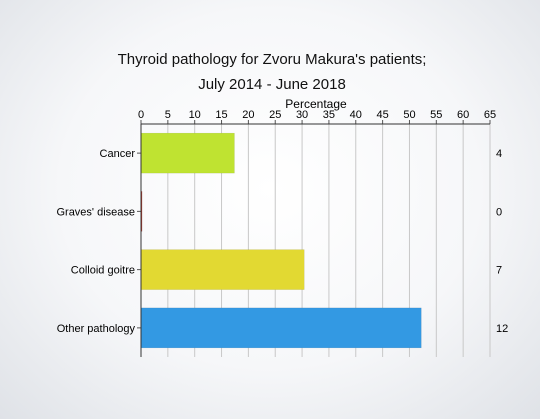 The image size is (540, 419). What do you see at coordinates (382, 115) in the screenshot?
I see `x-tick-label: 45` at bounding box center [382, 115].